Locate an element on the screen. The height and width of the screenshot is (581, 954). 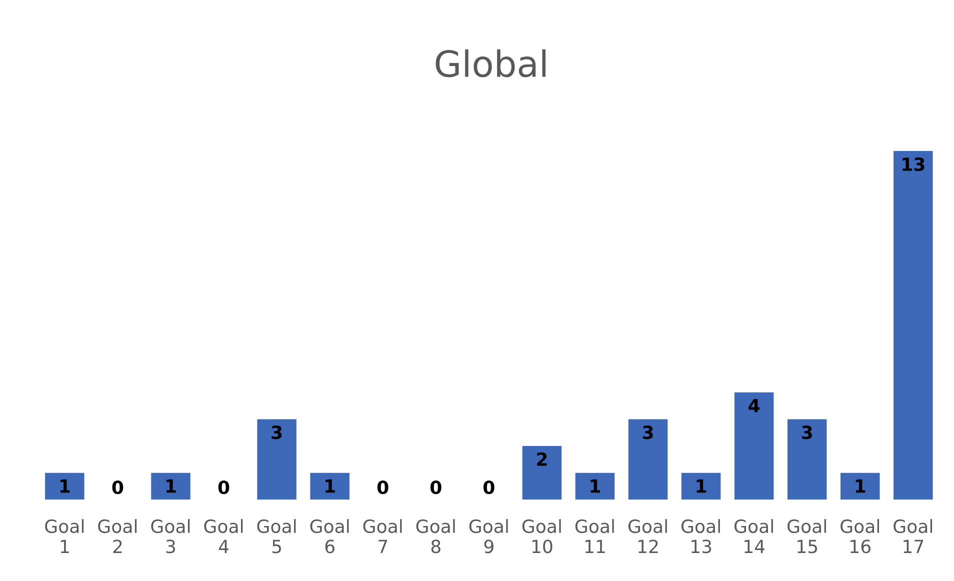
x-tick-label: Goal 1 is located at coordinates (64, 536).